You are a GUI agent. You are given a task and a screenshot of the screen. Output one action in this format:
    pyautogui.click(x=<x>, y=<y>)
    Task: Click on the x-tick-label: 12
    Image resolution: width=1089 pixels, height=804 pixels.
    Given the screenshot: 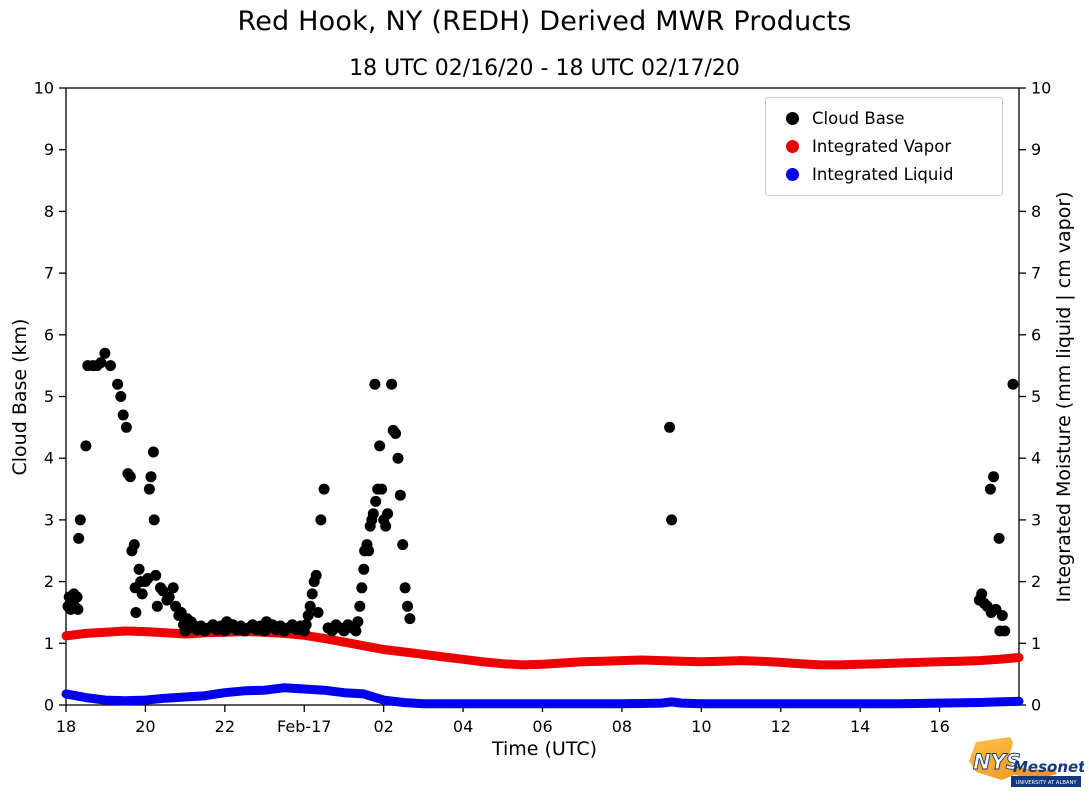 What is the action you would take?
    pyautogui.click(x=781, y=726)
    